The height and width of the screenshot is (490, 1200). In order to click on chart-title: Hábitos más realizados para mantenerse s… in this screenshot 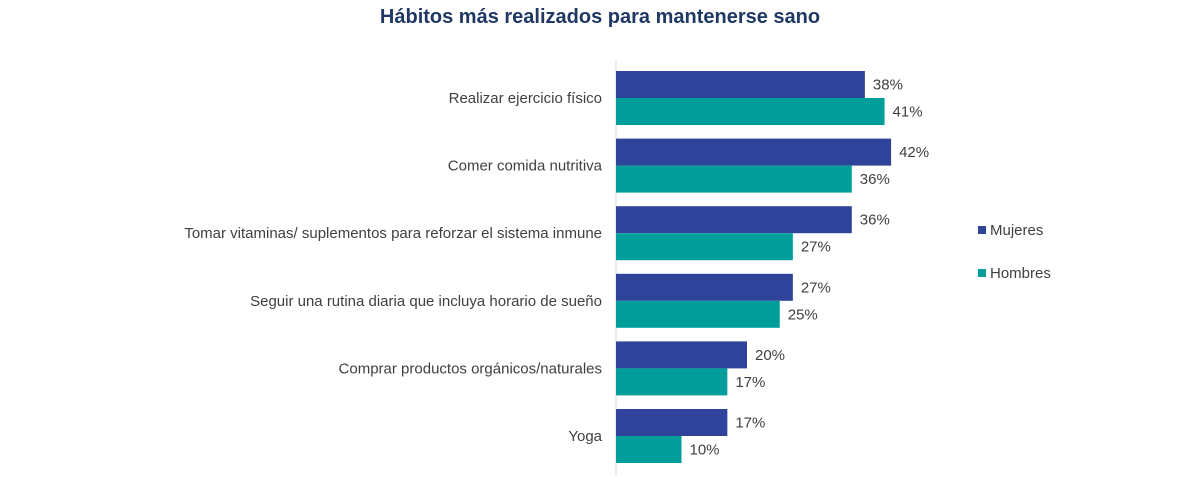, I will do `click(600, 17)`.